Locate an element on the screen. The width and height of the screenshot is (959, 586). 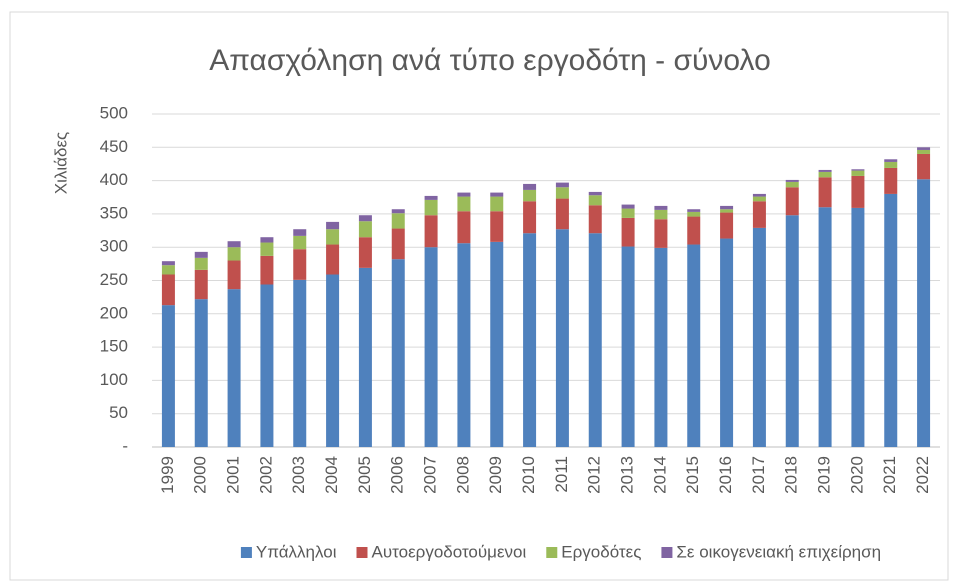
y-axis-title: Χιλιάδες is located at coordinates (60, 163).